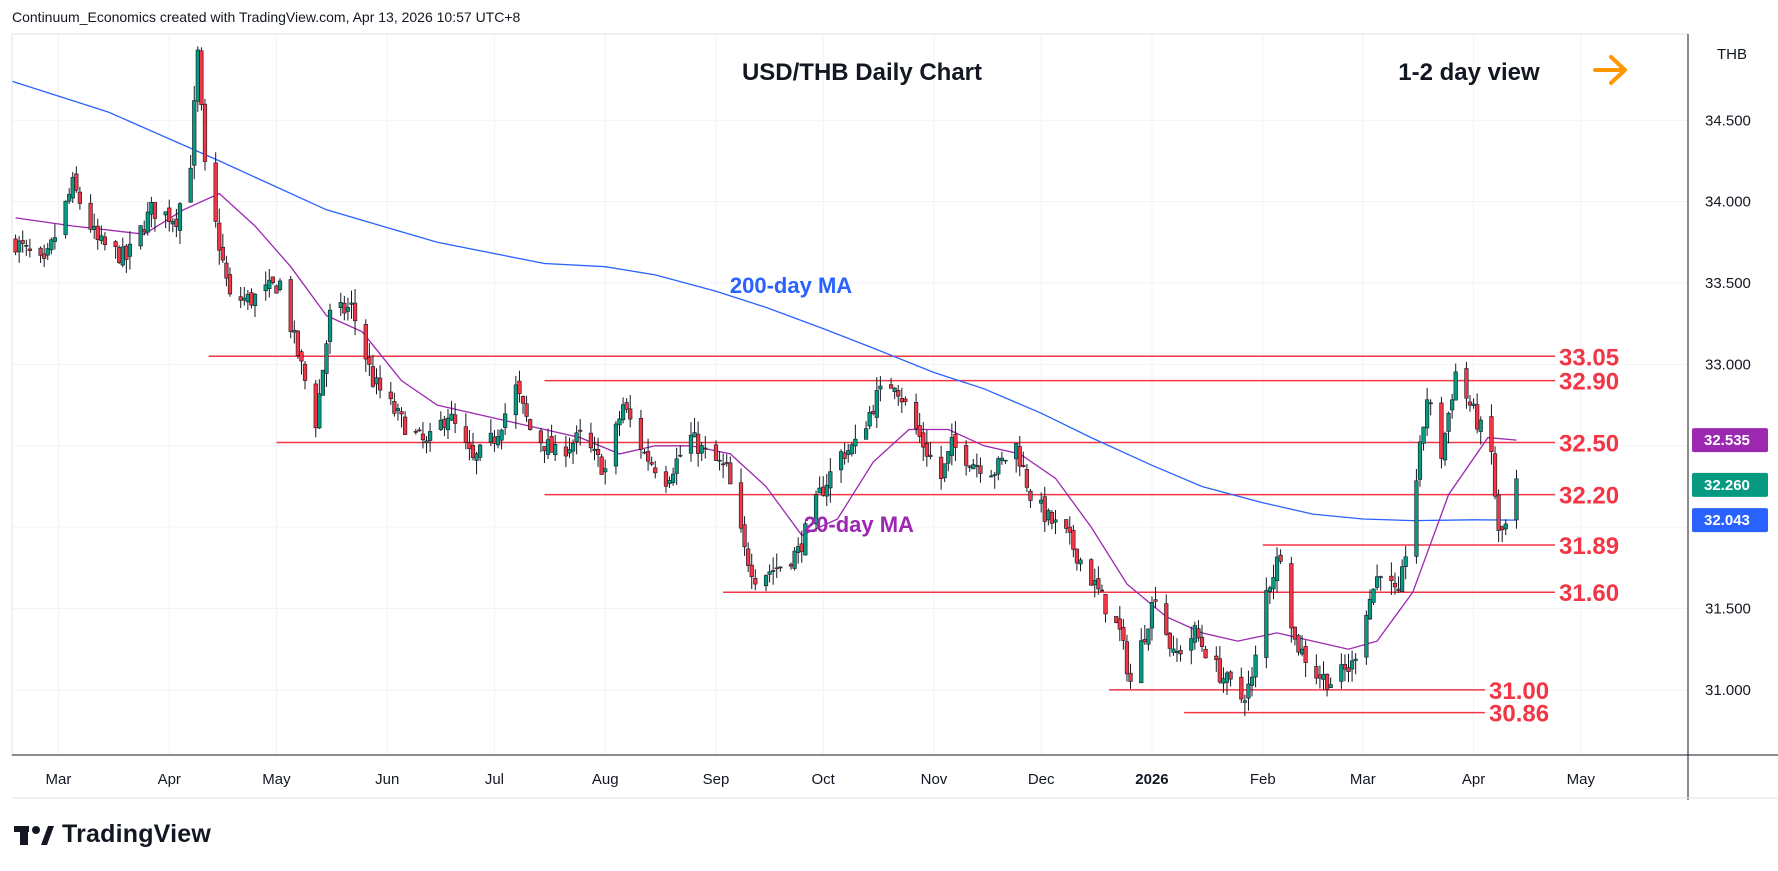  I want to click on ma-annotation: 20-day MA, so click(859, 524).